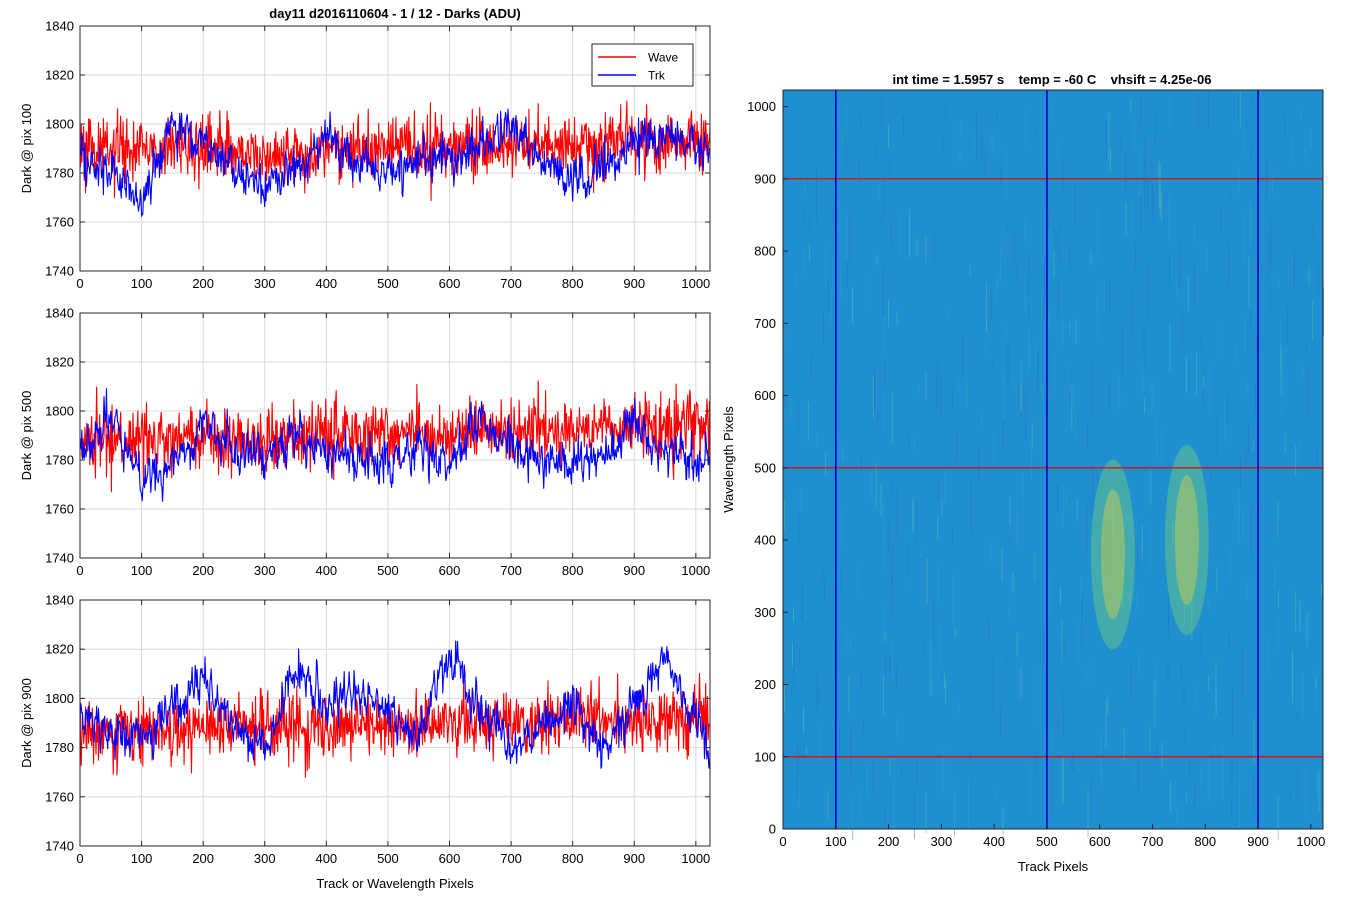 Image resolution: width=1350 pixels, height=900 pixels. Describe the element at coordinates (265, 570) in the screenshot. I see `x-tick-label: 300` at that location.